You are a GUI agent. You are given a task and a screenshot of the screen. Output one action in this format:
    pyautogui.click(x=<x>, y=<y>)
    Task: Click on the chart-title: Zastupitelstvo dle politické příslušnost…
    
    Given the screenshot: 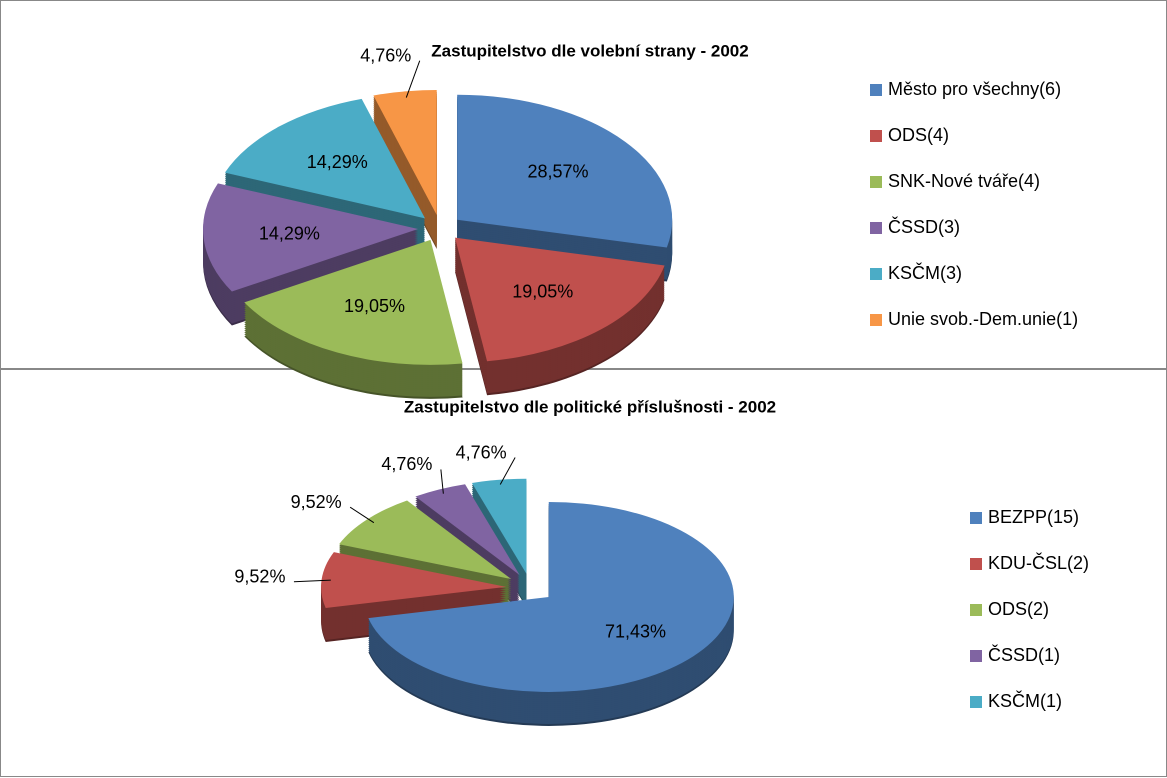 What is the action you would take?
    pyautogui.click(x=590, y=406)
    